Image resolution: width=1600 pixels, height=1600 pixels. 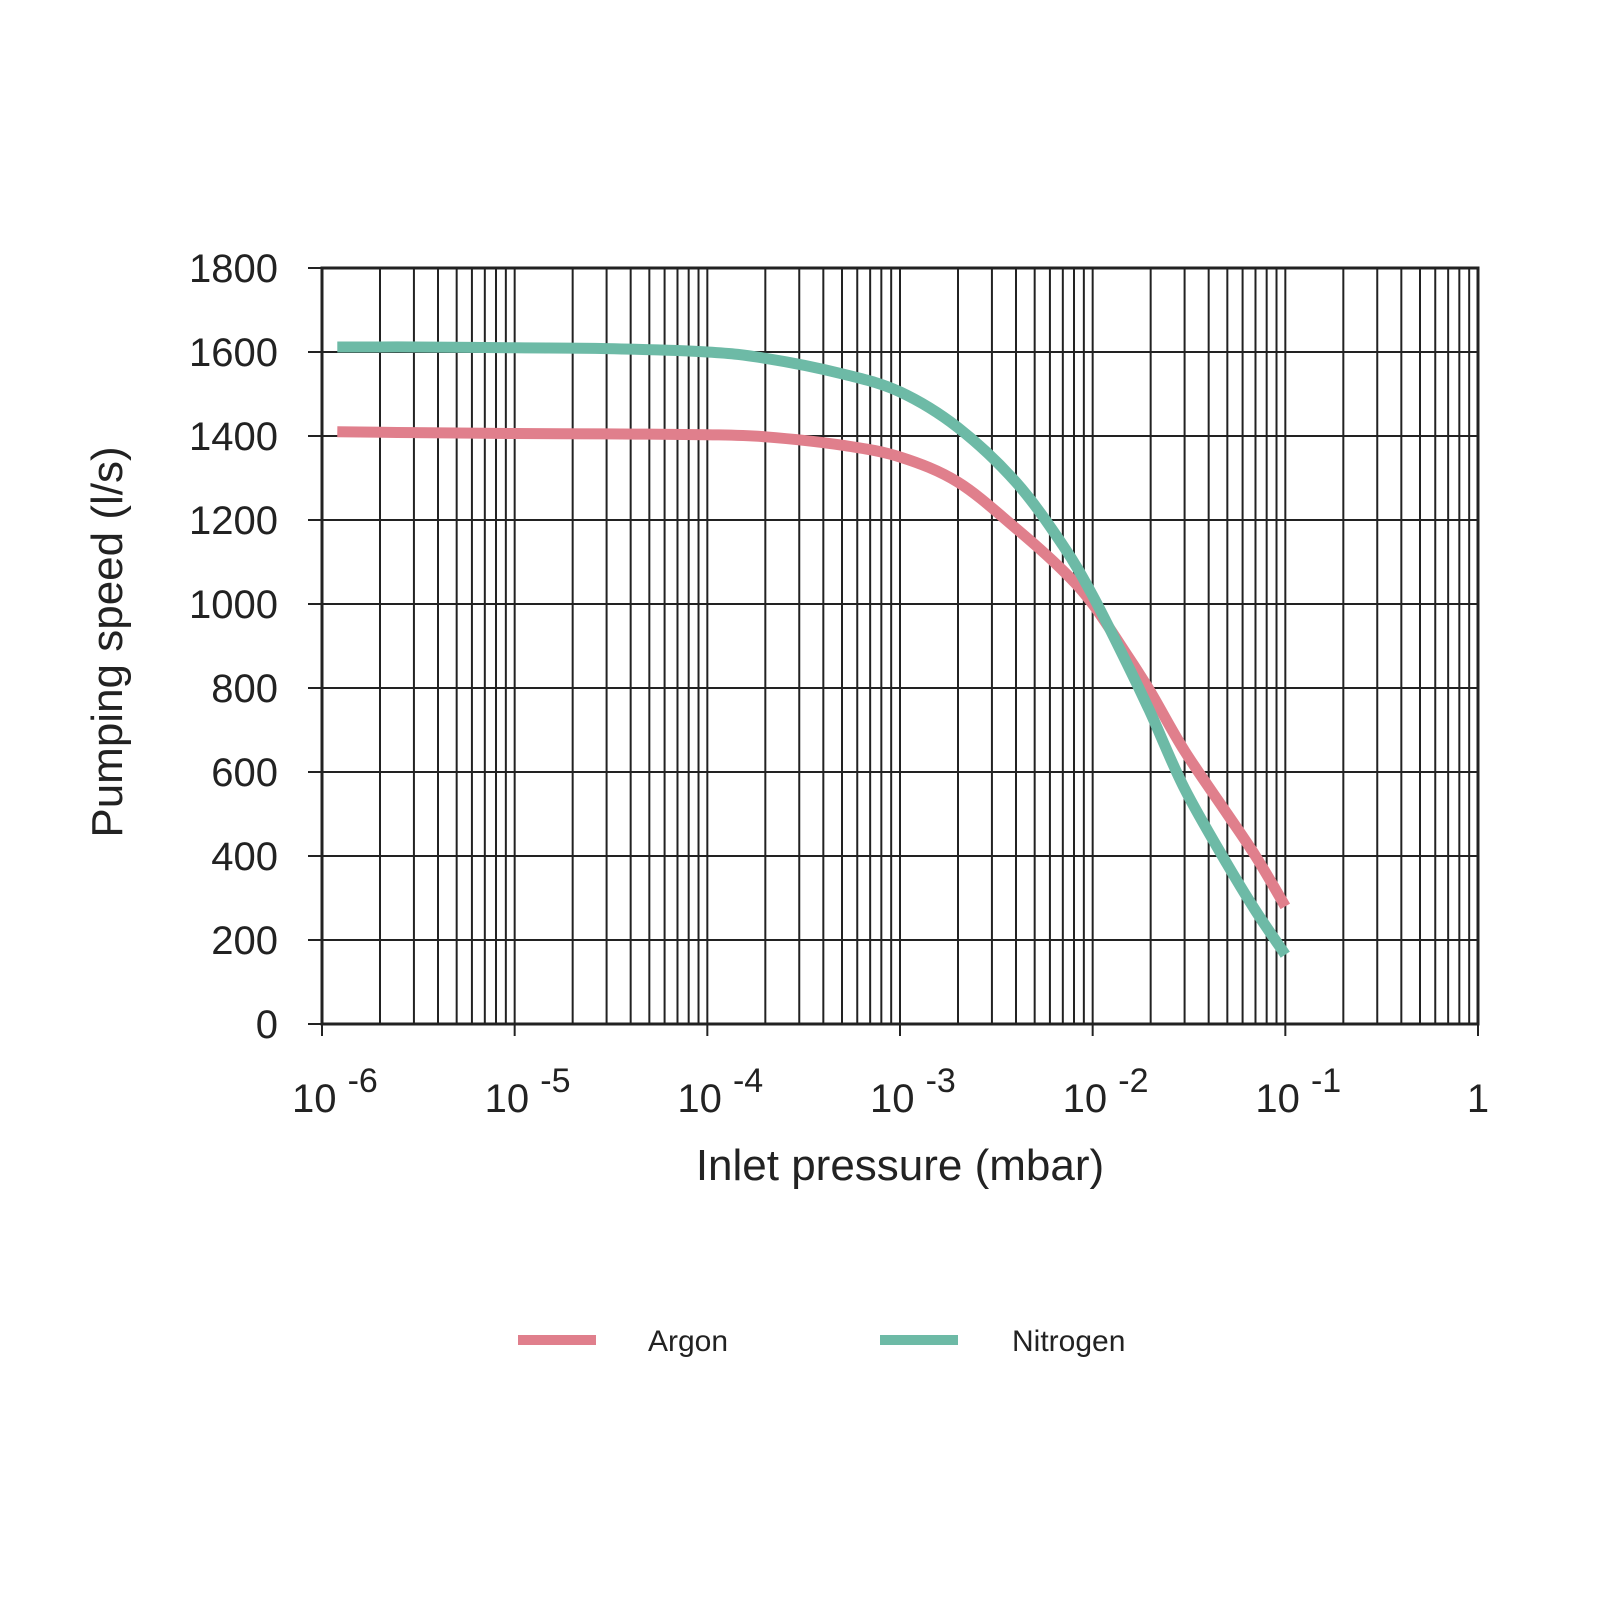 What do you see at coordinates (821, 1341) in the screenshot?
I see `legend: Argon Nitrogen` at bounding box center [821, 1341].